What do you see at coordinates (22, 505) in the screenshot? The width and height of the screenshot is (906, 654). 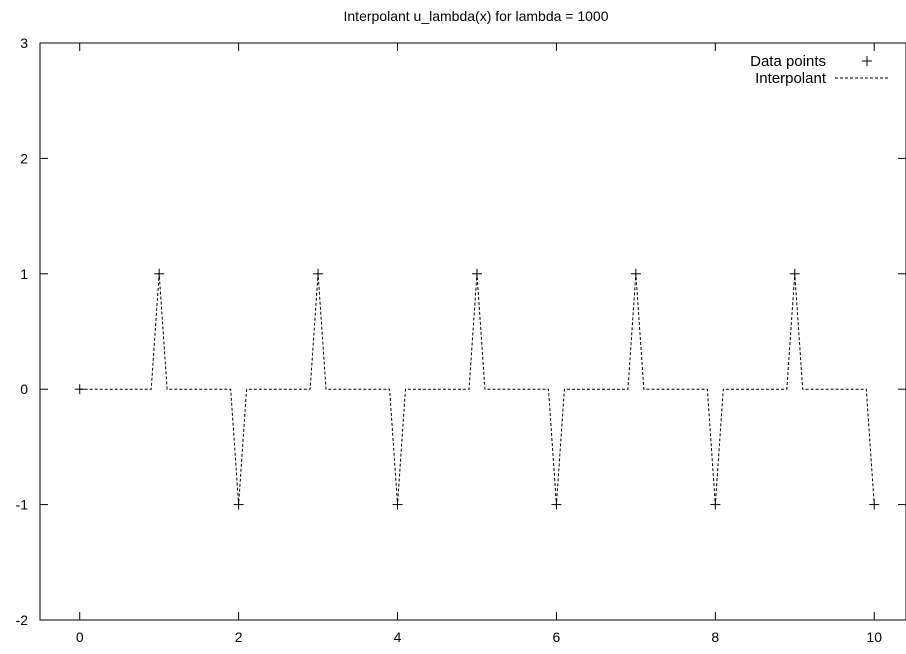 I see `y-tick-label: -1` at bounding box center [22, 505].